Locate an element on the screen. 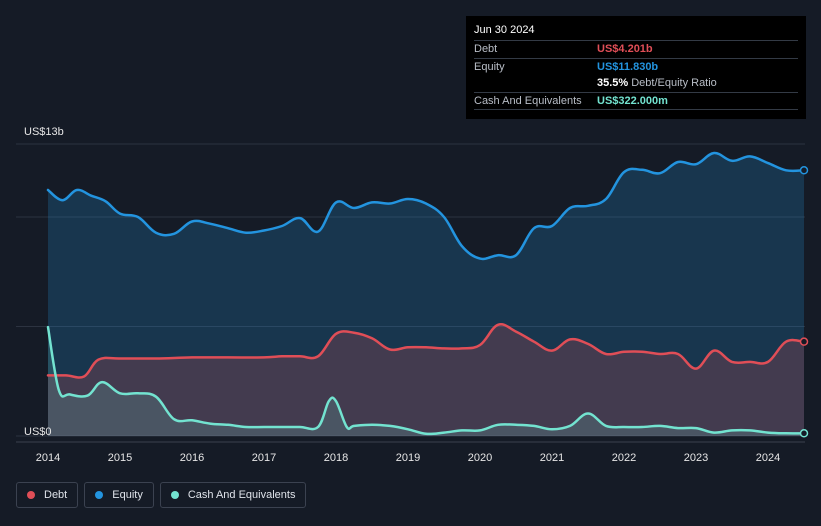 This screenshot has height=526, width=821. x-tick-2020: 2020 is located at coordinates (480, 458).